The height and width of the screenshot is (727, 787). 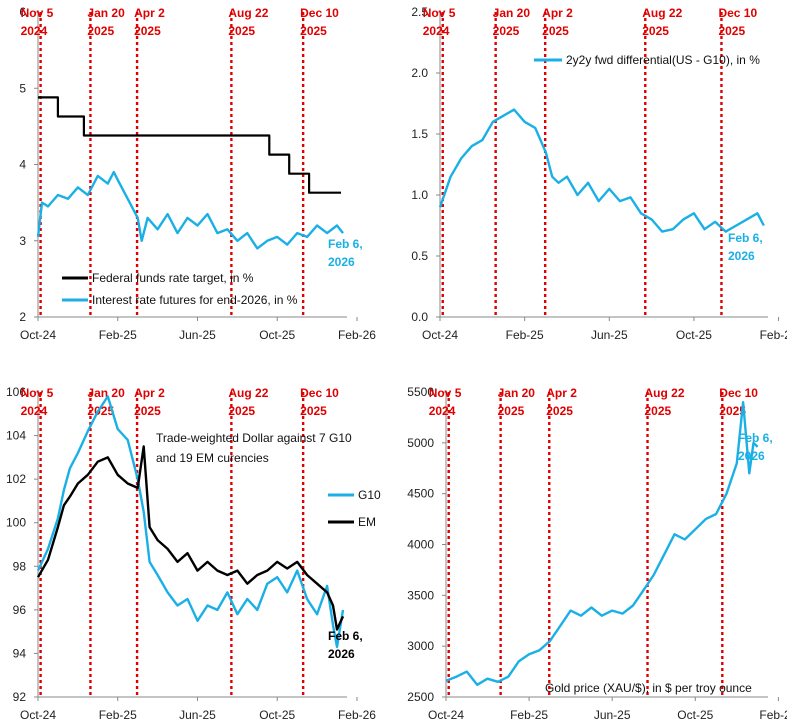 I want to click on y-tick-label: 2, so click(x=22, y=317).